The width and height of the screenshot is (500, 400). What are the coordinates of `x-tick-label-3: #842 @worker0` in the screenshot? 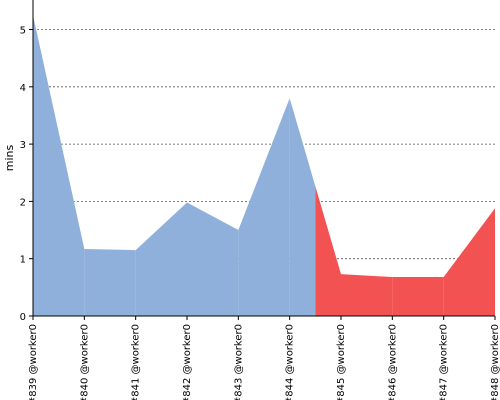 It's located at (187, 362).